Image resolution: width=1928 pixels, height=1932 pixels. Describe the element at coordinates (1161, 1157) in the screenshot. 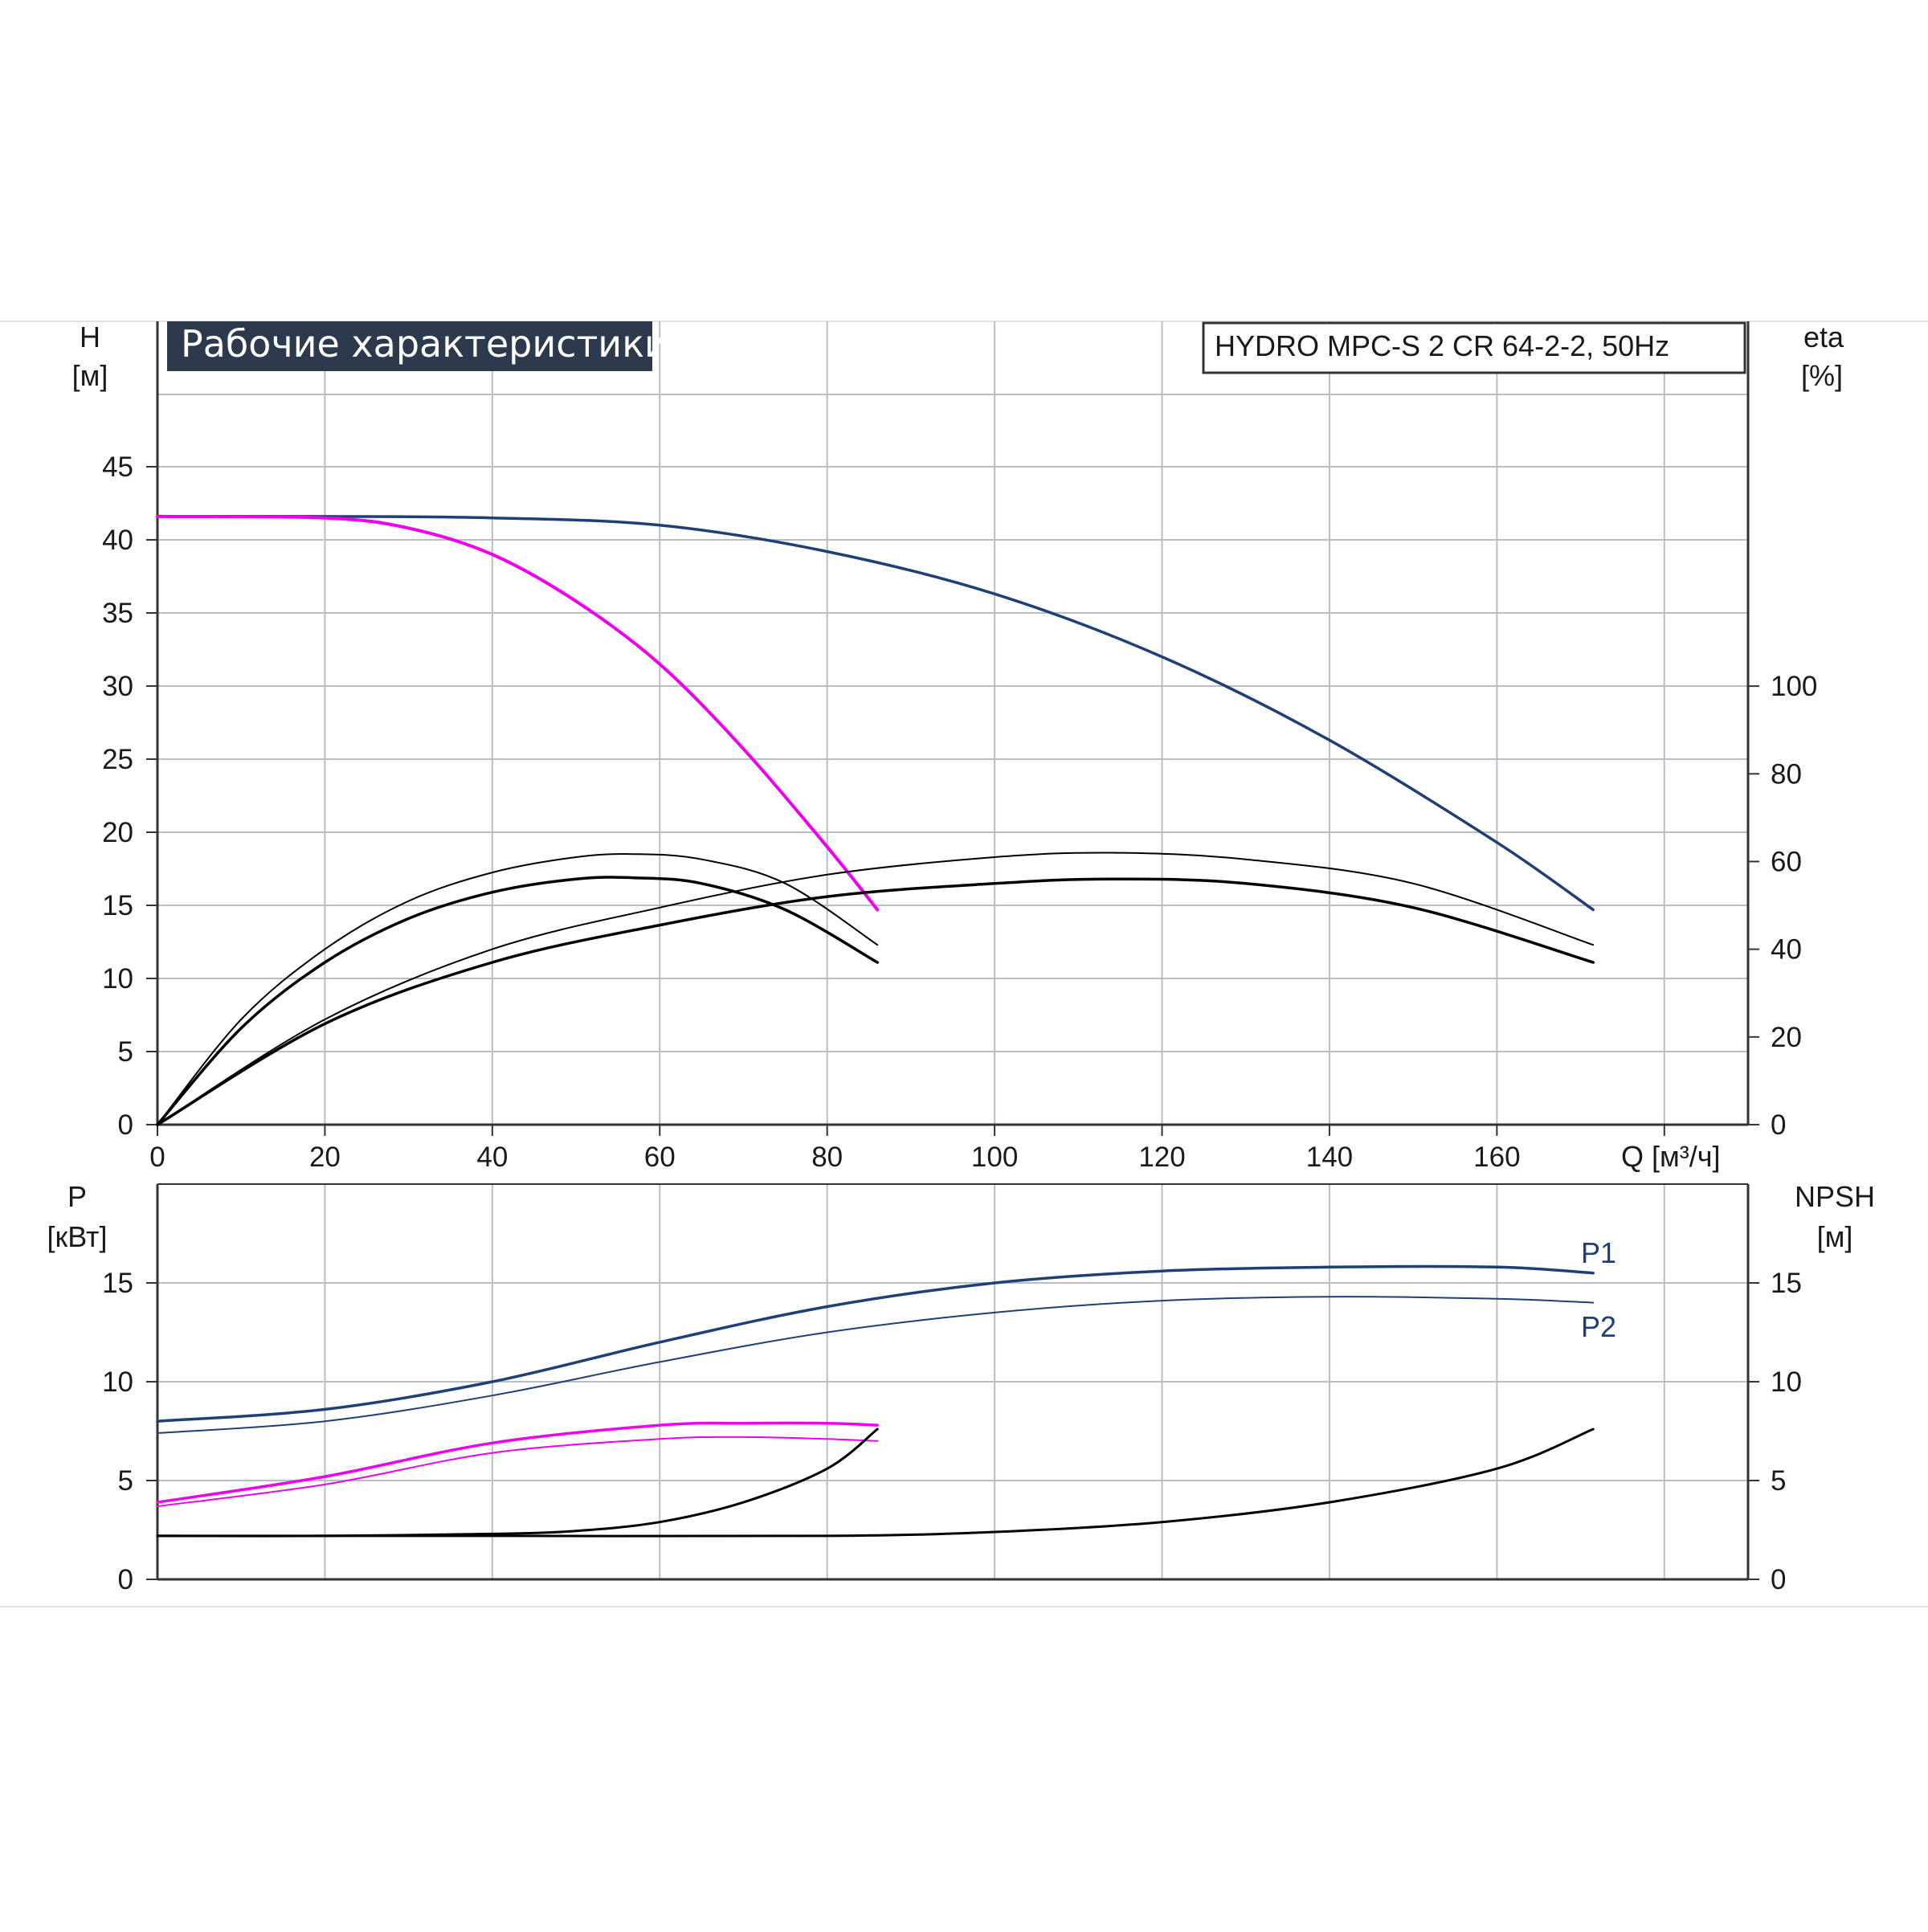

I see `top-x-tick-label: 120` at that location.